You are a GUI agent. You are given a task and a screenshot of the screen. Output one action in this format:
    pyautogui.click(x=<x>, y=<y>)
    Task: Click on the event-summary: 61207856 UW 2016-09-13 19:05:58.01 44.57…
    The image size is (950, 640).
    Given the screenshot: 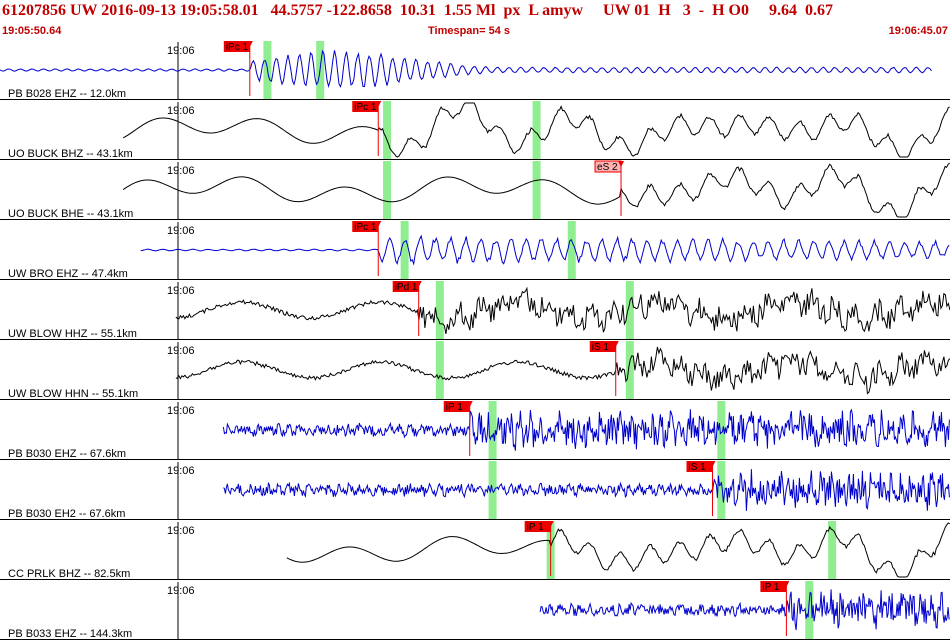 What is the action you would take?
    pyautogui.click(x=417, y=10)
    